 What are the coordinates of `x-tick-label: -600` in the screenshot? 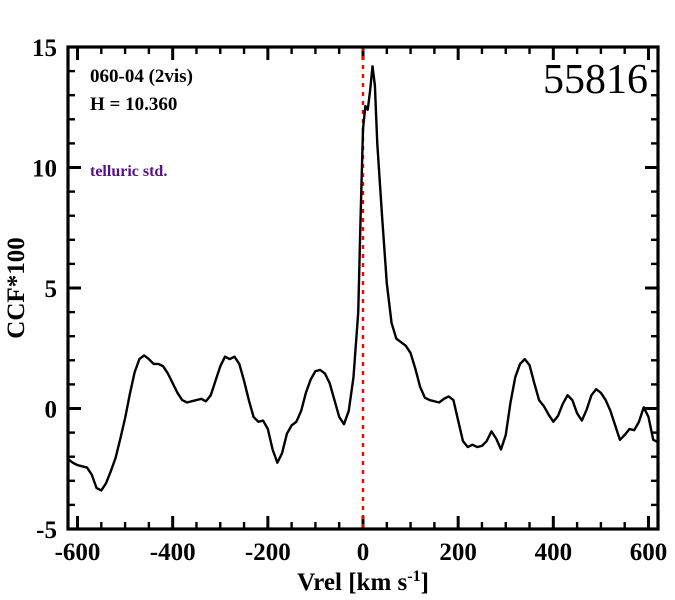 It's located at (78, 552).